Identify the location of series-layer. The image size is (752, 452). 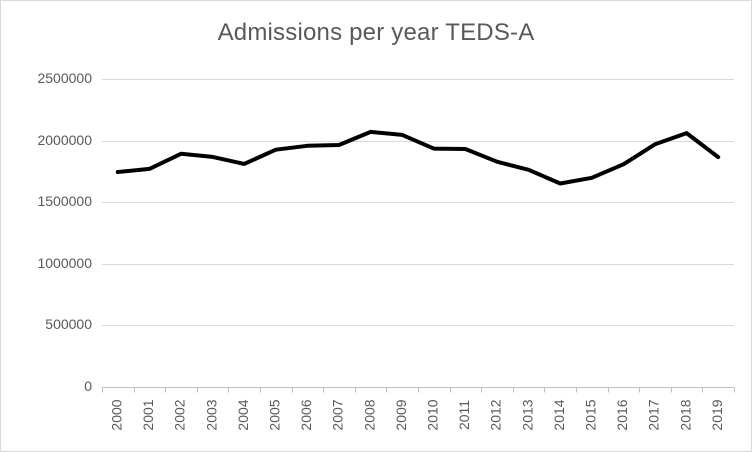
(418, 157).